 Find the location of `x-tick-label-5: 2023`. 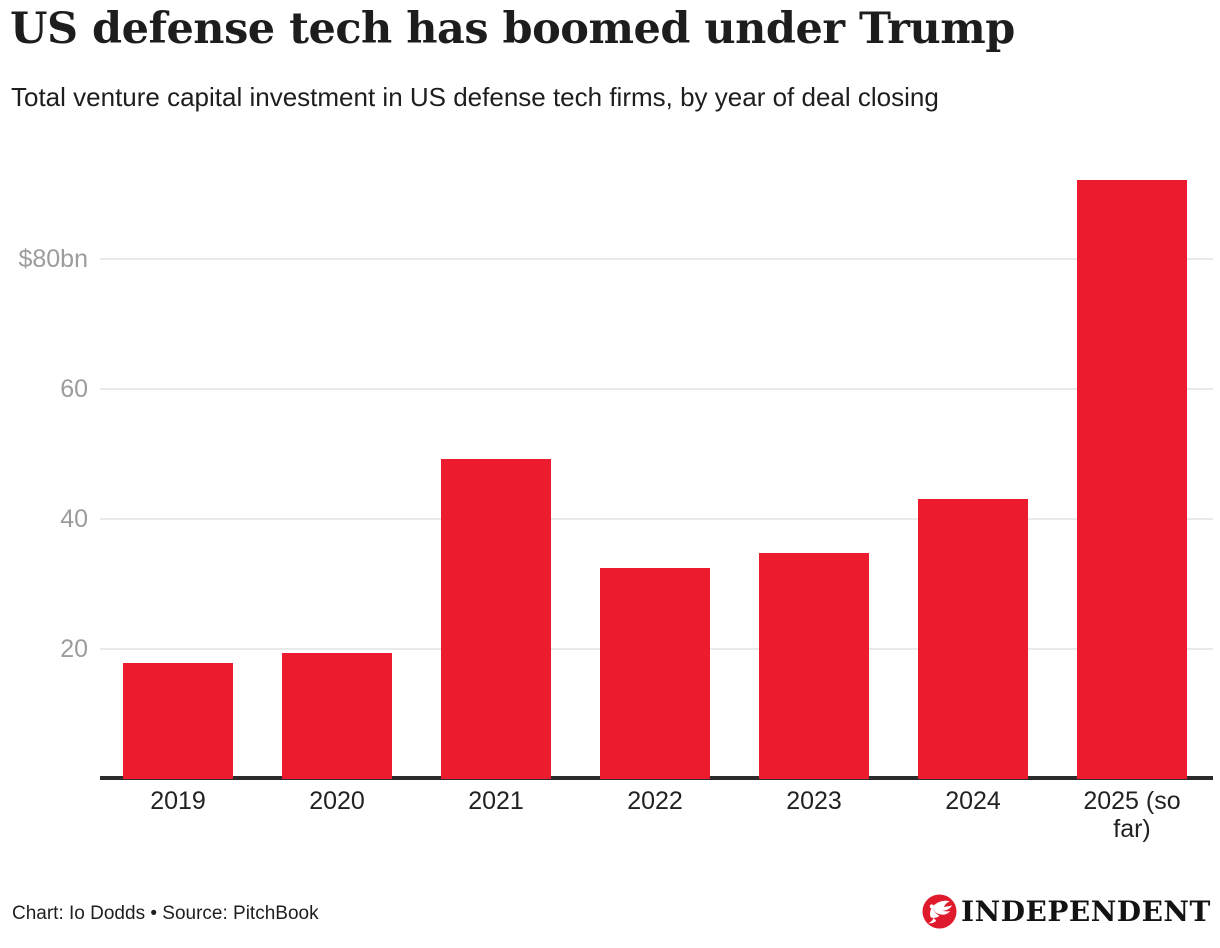

x-tick-label-5: 2023 is located at coordinates (814, 801).